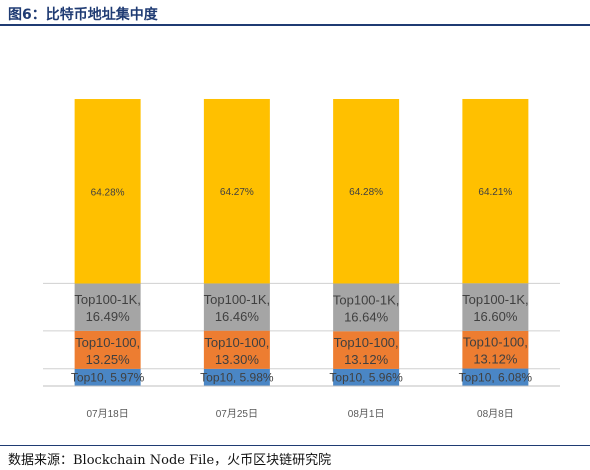 Image resolution: width=590 pixels, height=470 pixels. What do you see at coordinates (366, 316) in the screenshot?
I see `data-label: 16.64%` at bounding box center [366, 316].